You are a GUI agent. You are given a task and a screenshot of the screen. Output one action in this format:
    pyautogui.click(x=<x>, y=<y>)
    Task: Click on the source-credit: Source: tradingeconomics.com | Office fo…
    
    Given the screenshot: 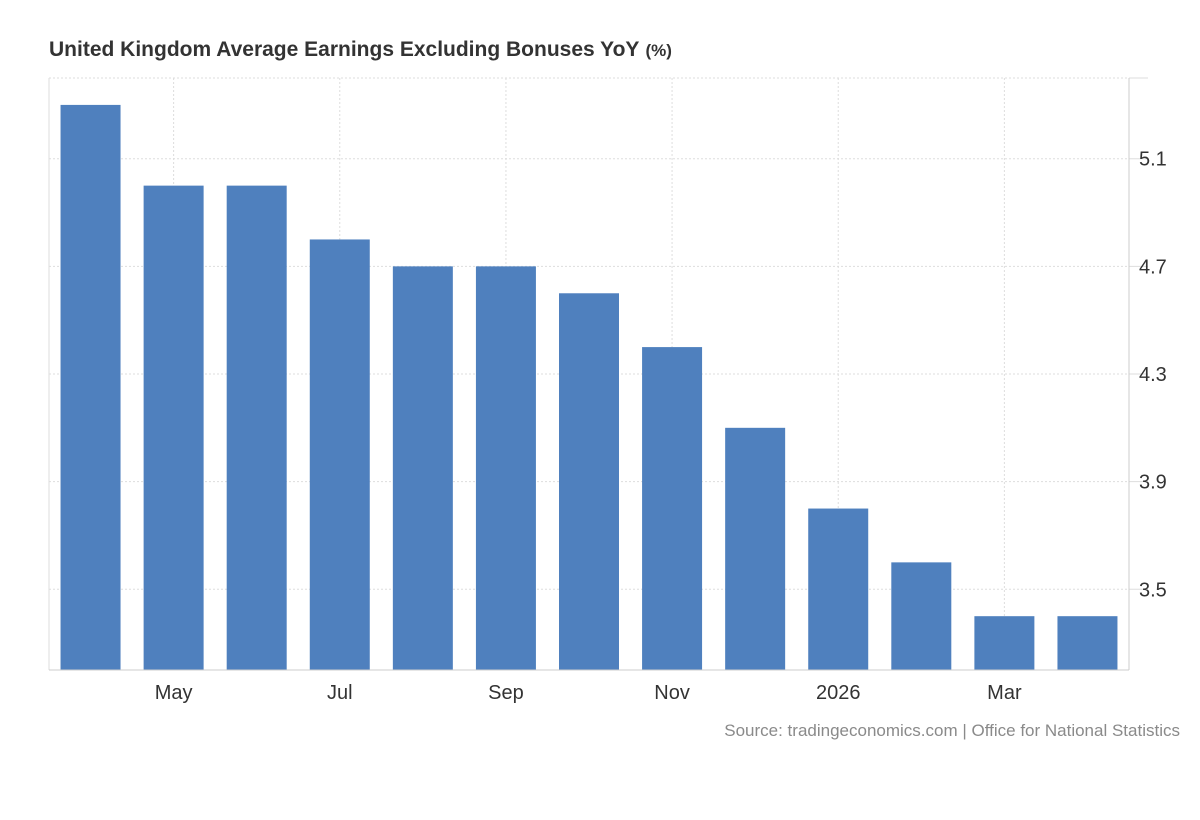 What is the action you would take?
    pyautogui.click(x=952, y=730)
    